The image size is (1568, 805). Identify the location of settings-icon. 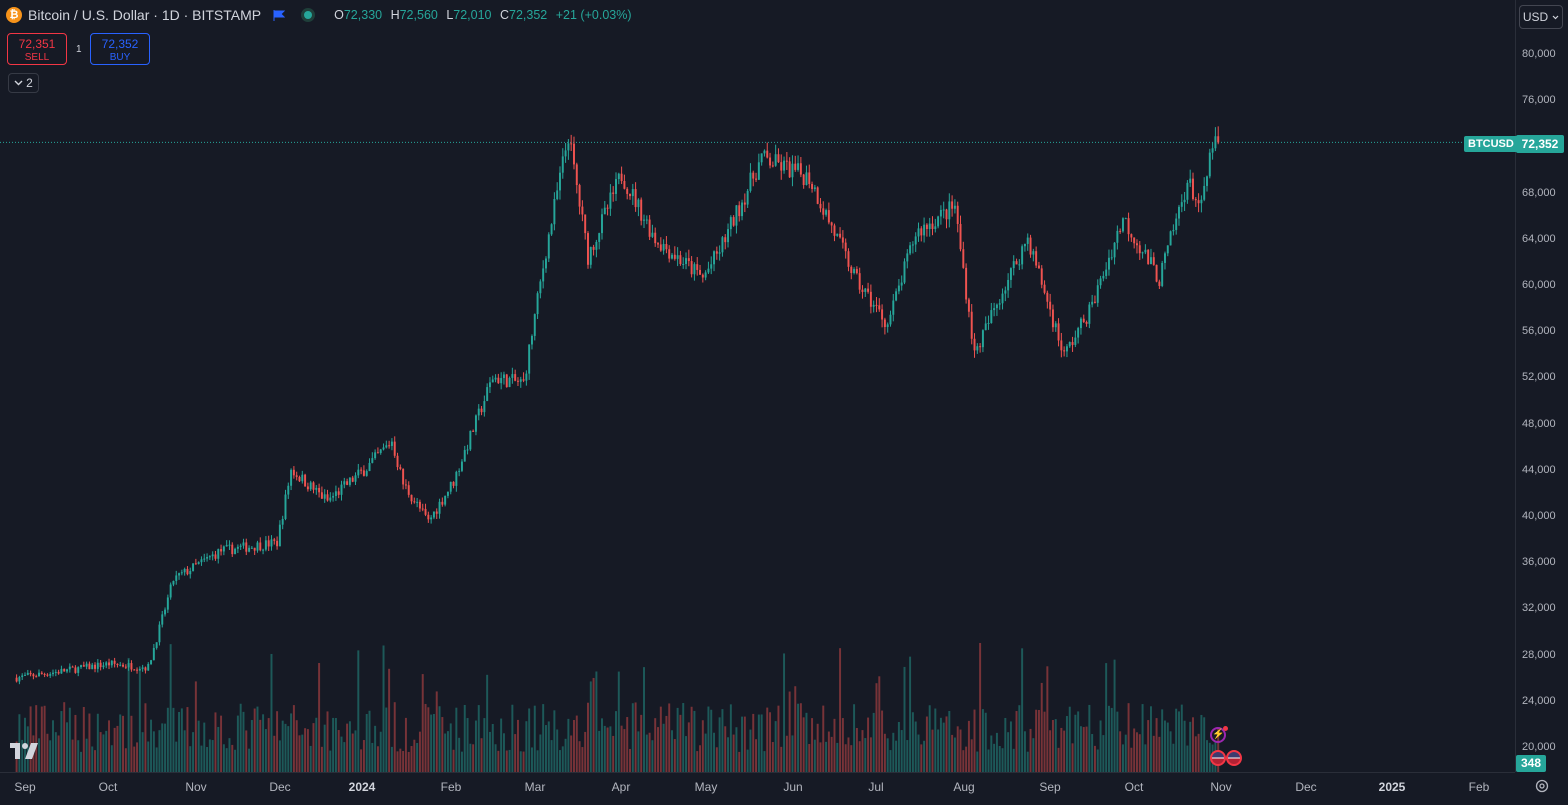
(1542, 786).